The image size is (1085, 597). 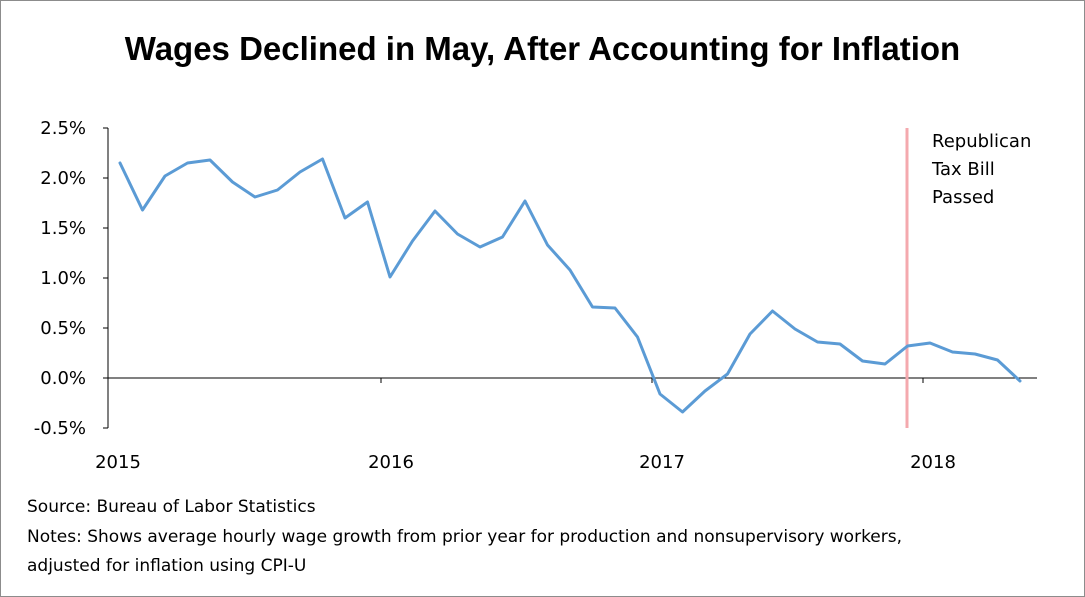 What do you see at coordinates (63, 378) in the screenshot?
I see `y-tick-label: 0.0%` at bounding box center [63, 378].